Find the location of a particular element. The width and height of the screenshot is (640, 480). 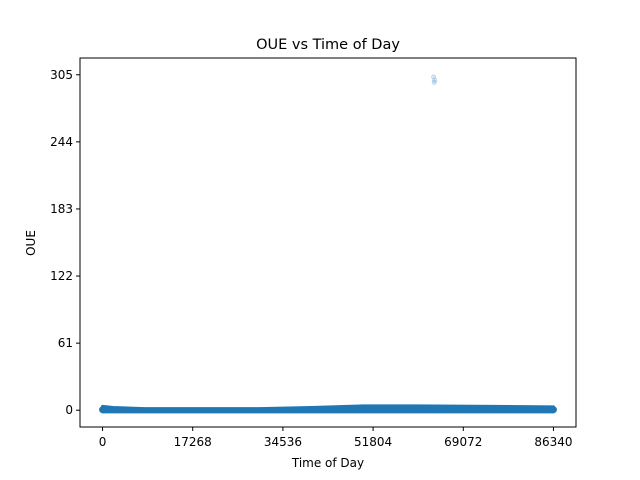

x-tick-label: 86340 is located at coordinates (553, 442).